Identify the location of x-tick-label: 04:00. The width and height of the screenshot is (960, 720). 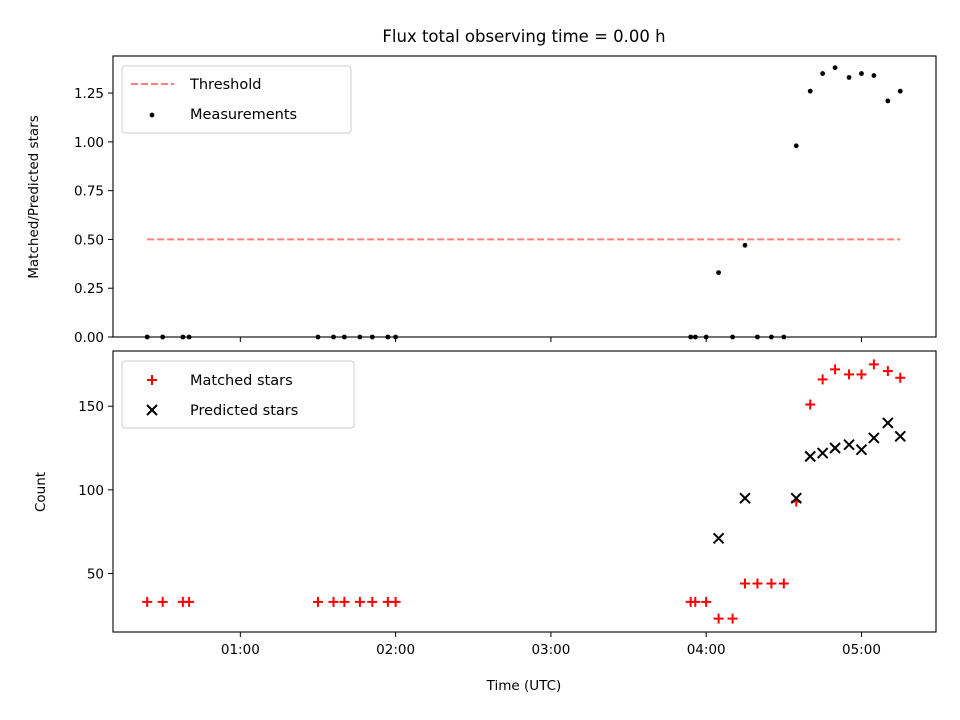
(706, 650).